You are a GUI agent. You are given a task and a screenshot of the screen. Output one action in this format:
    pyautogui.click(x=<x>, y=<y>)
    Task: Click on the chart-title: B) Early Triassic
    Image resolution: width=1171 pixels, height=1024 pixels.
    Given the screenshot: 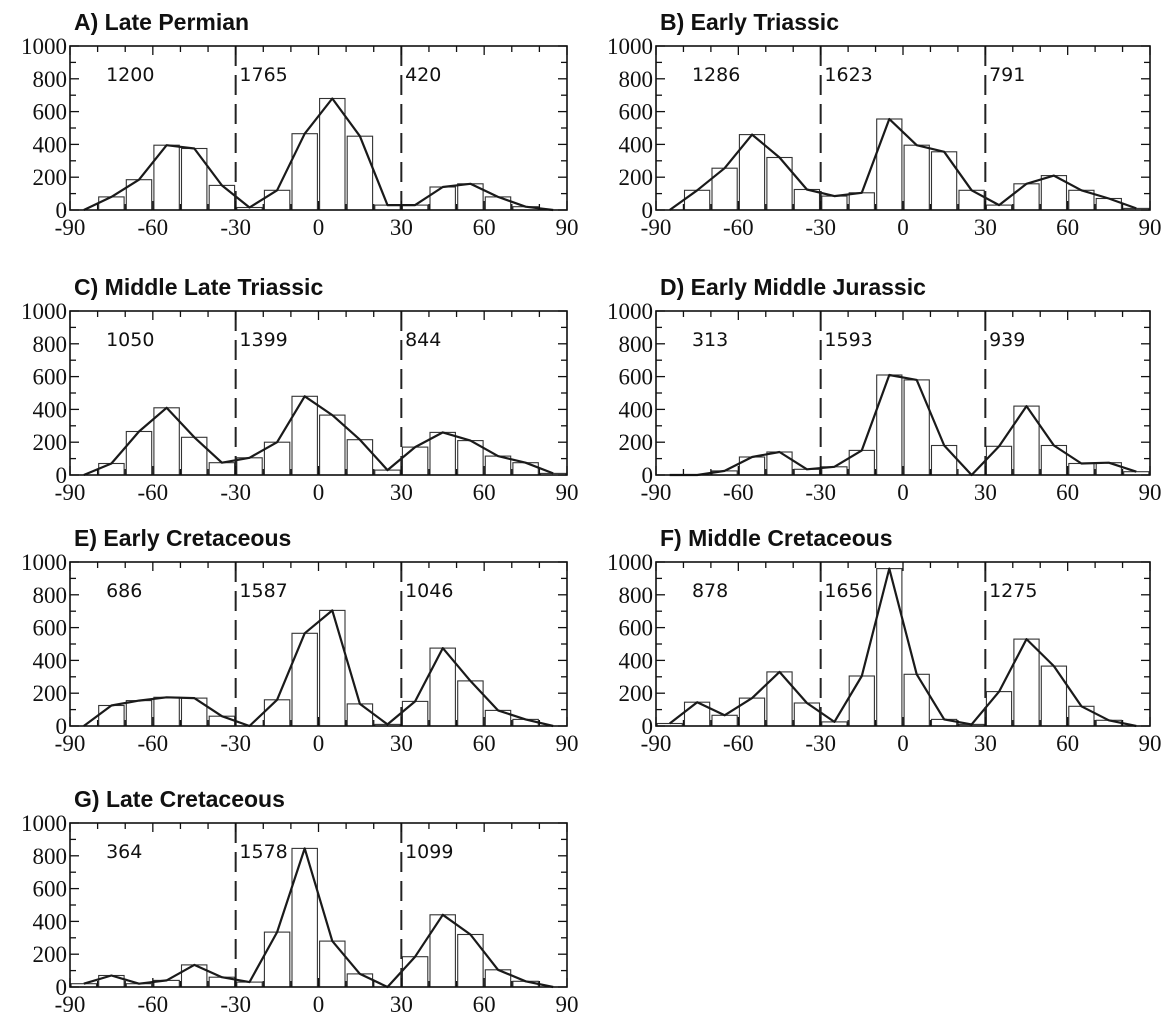 What is the action you would take?
    pyautogui.click(x=749, y=22)
    